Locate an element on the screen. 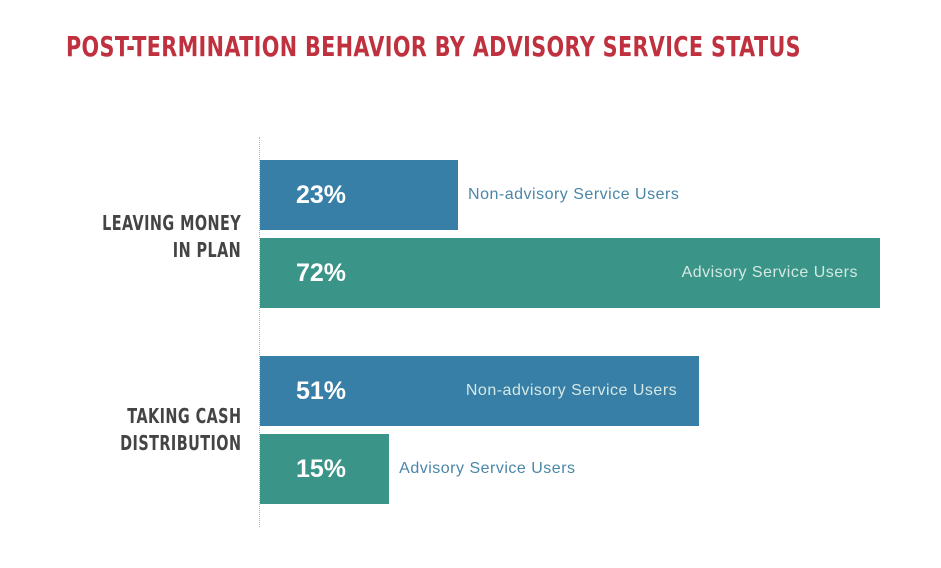 This screenshot has width=941, height=568. category-label-taking-cash: TAKING CASH DISTRIBUTION is located at coordinates (180, 430).